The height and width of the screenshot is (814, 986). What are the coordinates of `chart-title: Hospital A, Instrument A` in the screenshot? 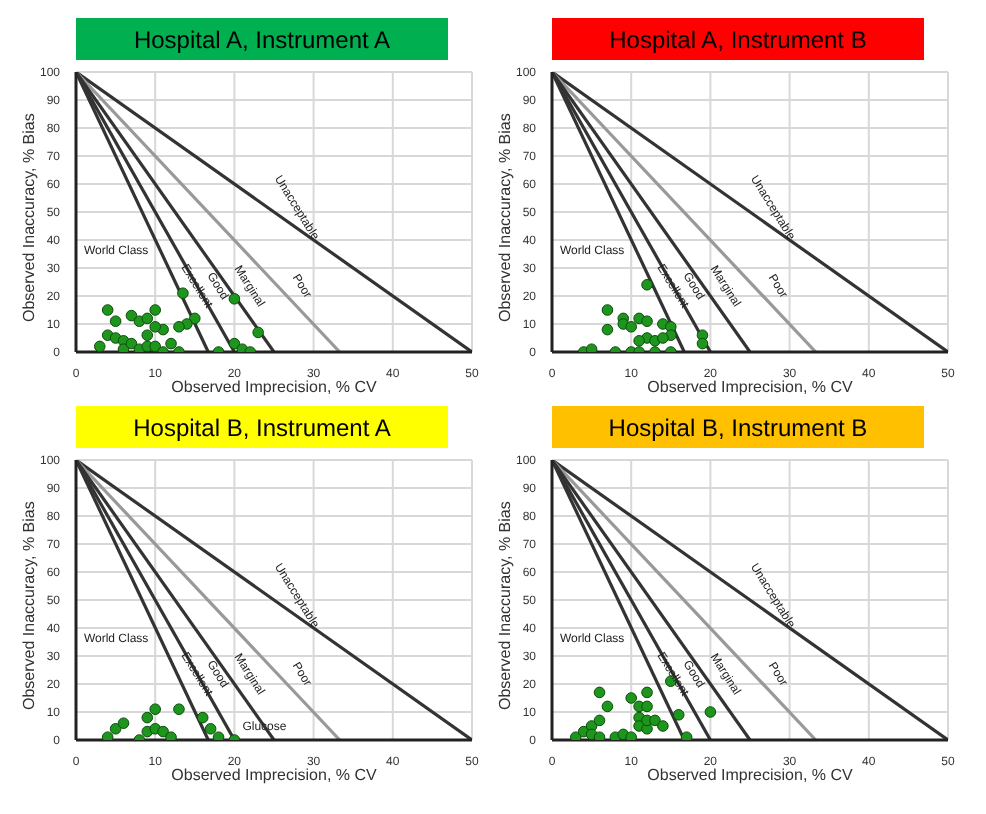 It's located at (262, 39).